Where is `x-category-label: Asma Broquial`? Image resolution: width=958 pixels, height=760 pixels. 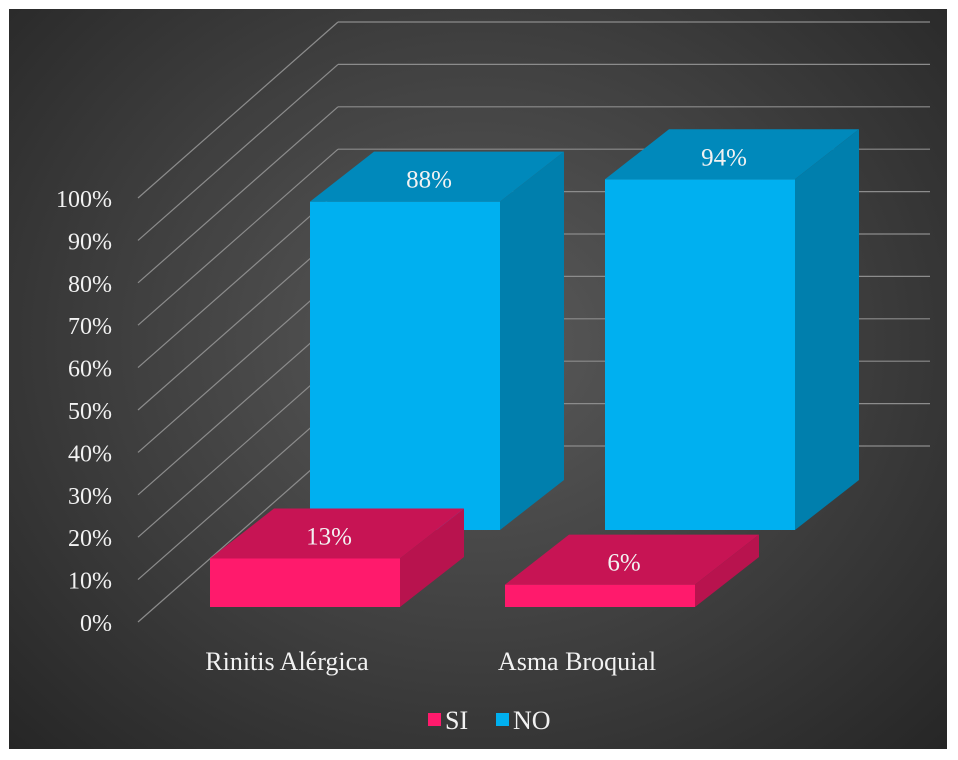 x-category-label: Asma Broquial is located at coordinates (577, 661).